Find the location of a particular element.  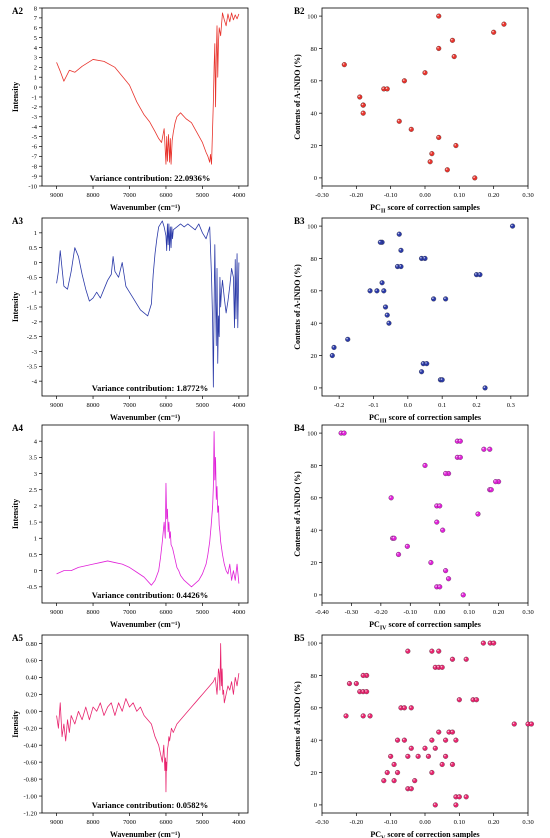

x-tick-label: 9000 is located at coordinates (56, 822).